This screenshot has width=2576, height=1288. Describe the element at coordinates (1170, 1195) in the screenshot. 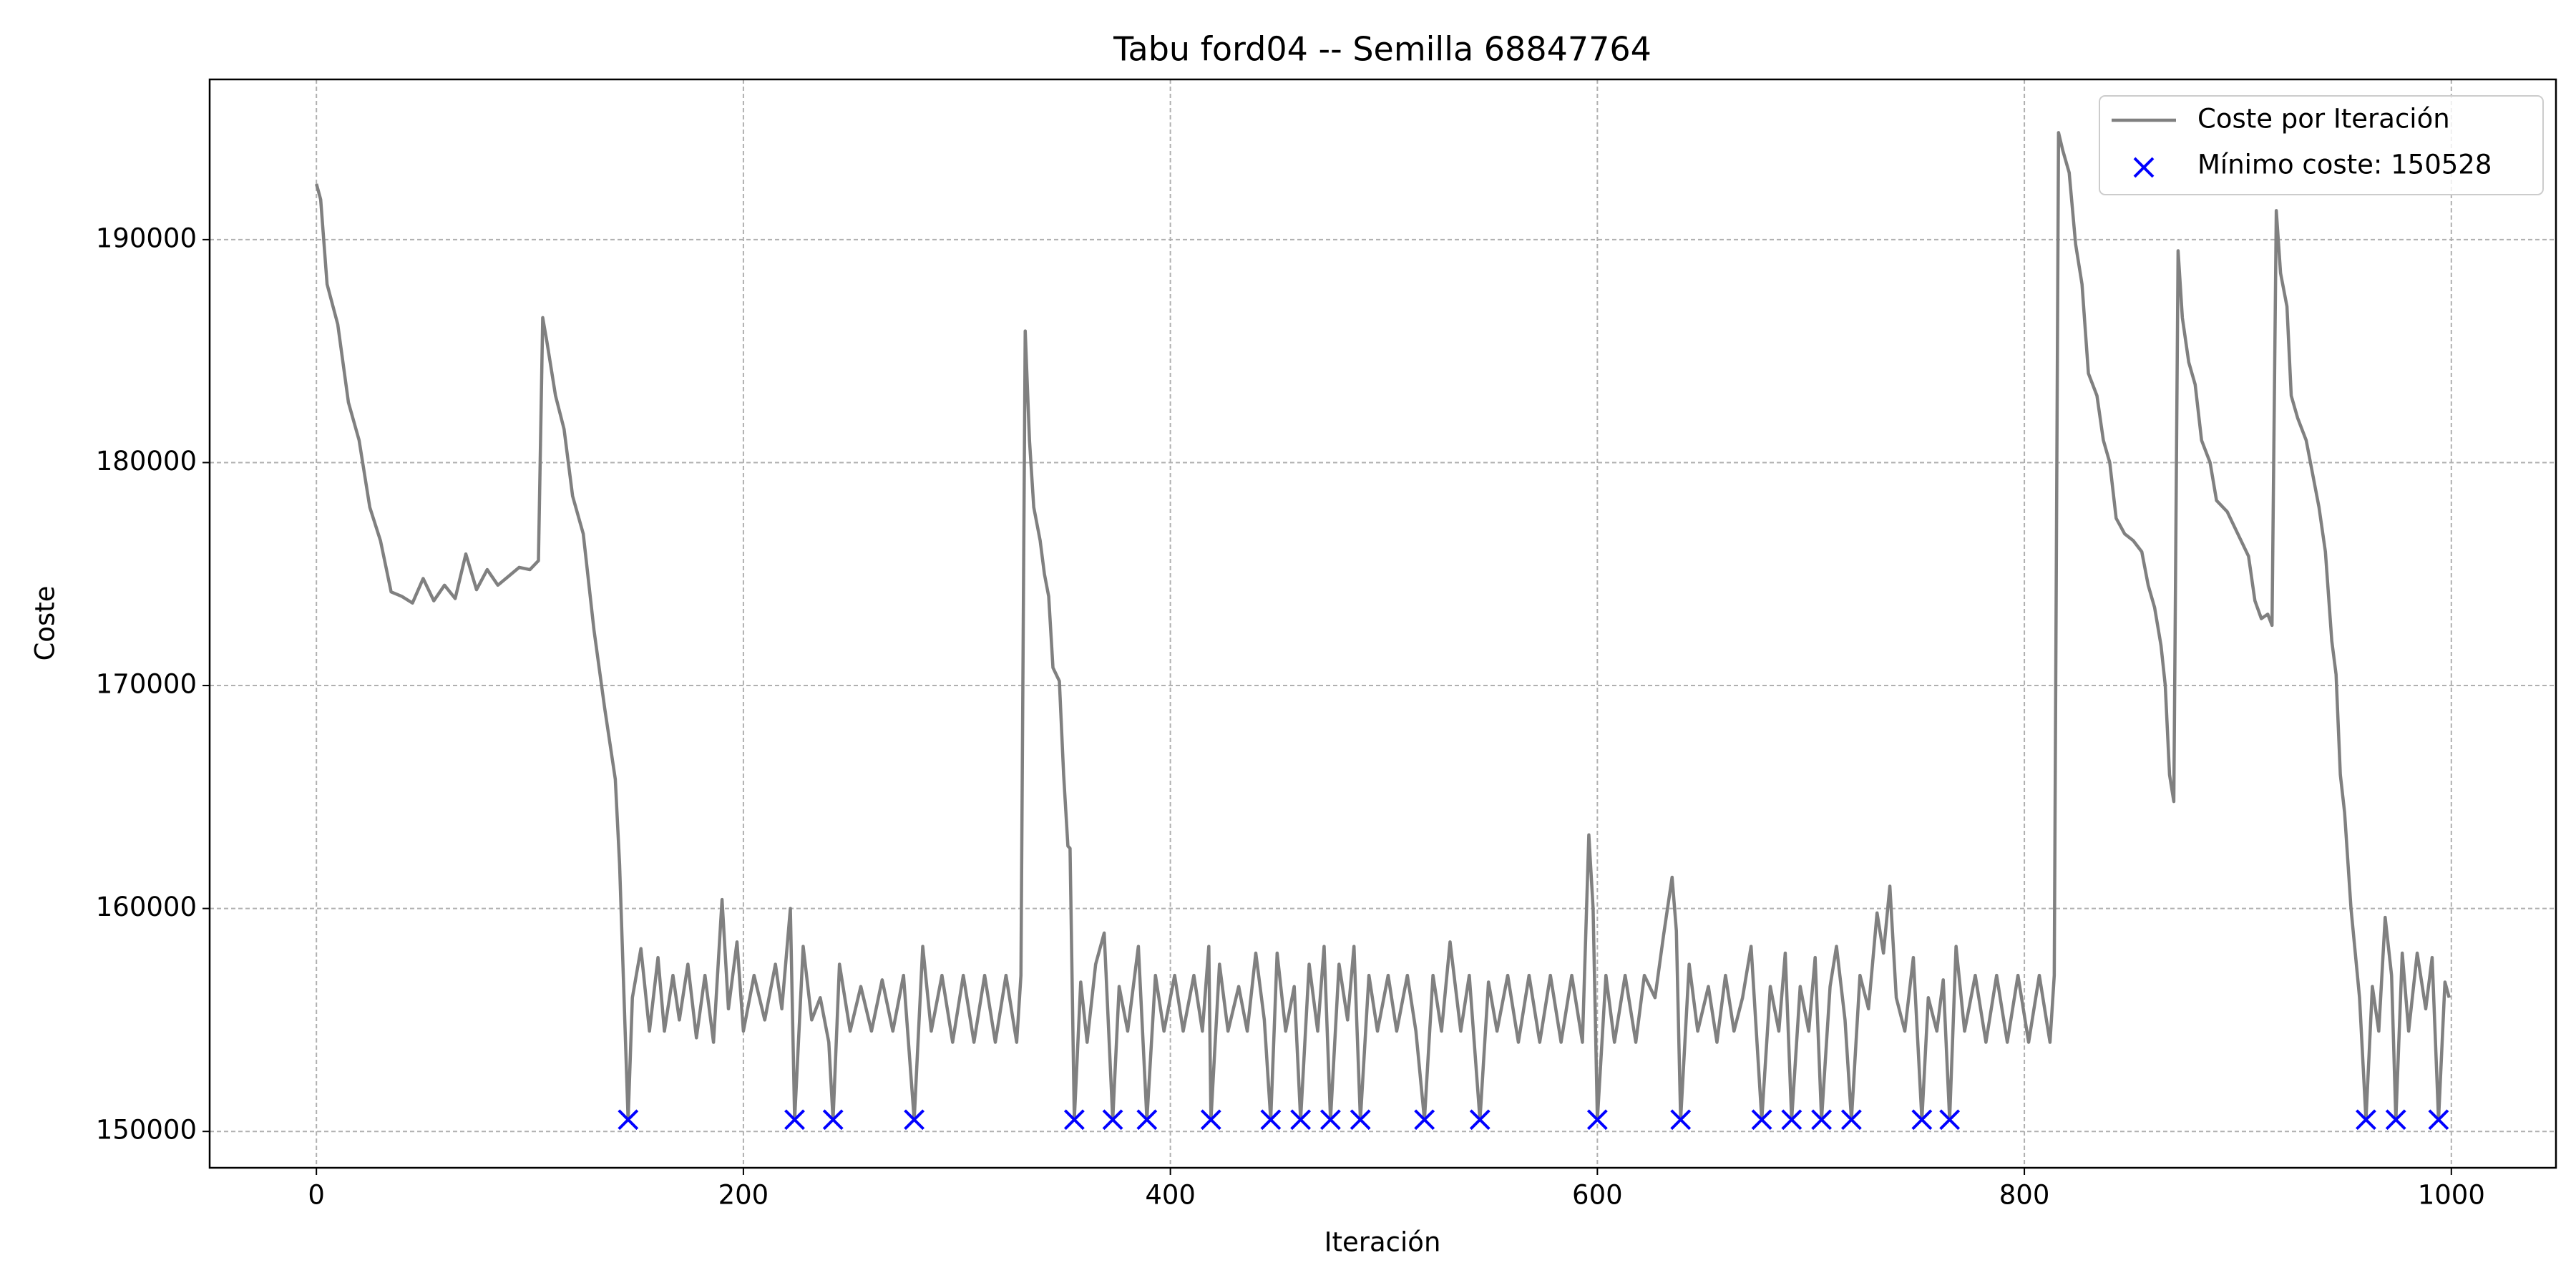

I see `x-tick-label: 400` at that location.